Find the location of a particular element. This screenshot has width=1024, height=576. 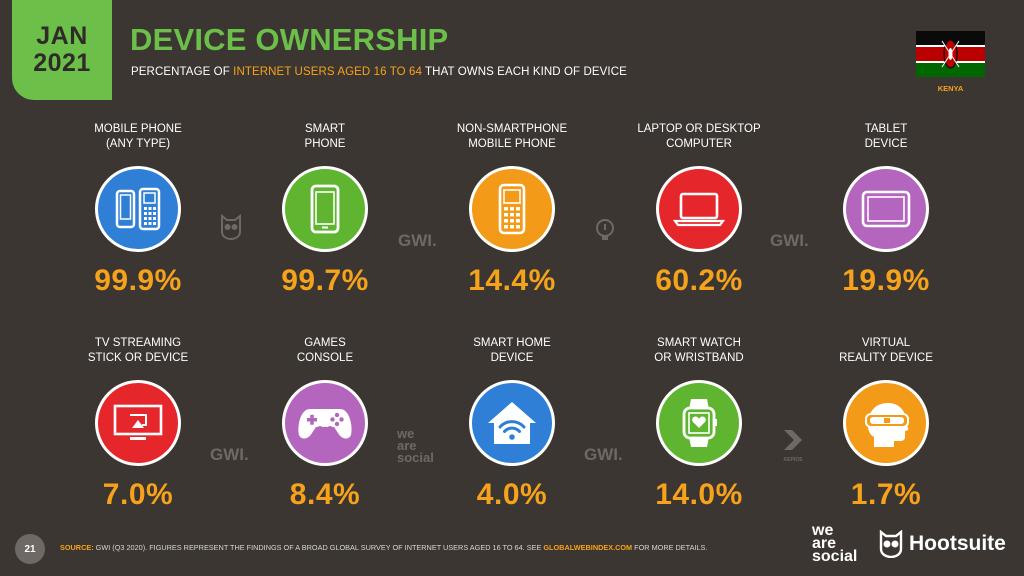

device-label: GAMES CONSOLE is located at coordinates (325, 352).